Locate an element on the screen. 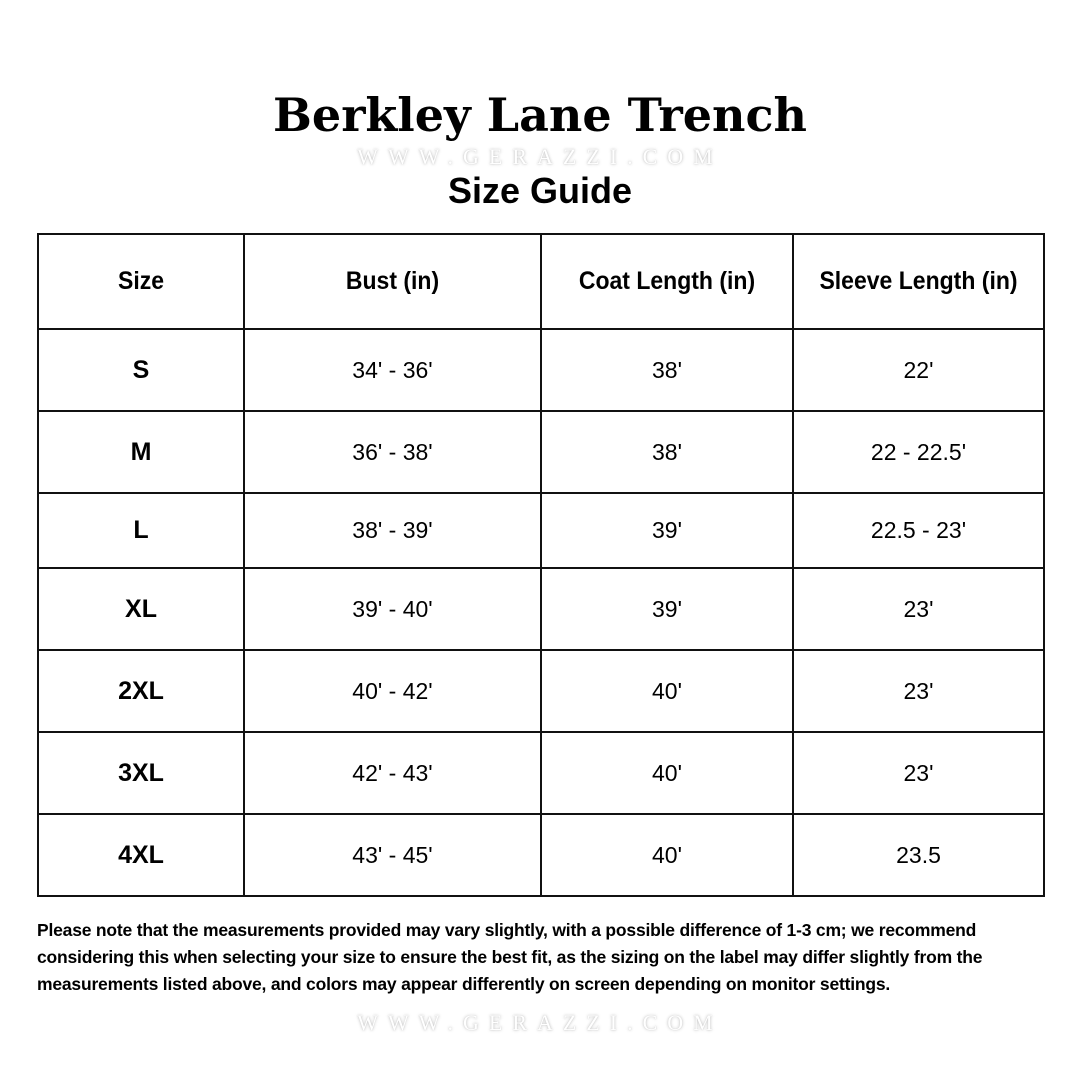  cell-bust: 36' - 38' is located at coordinates (392, 452).